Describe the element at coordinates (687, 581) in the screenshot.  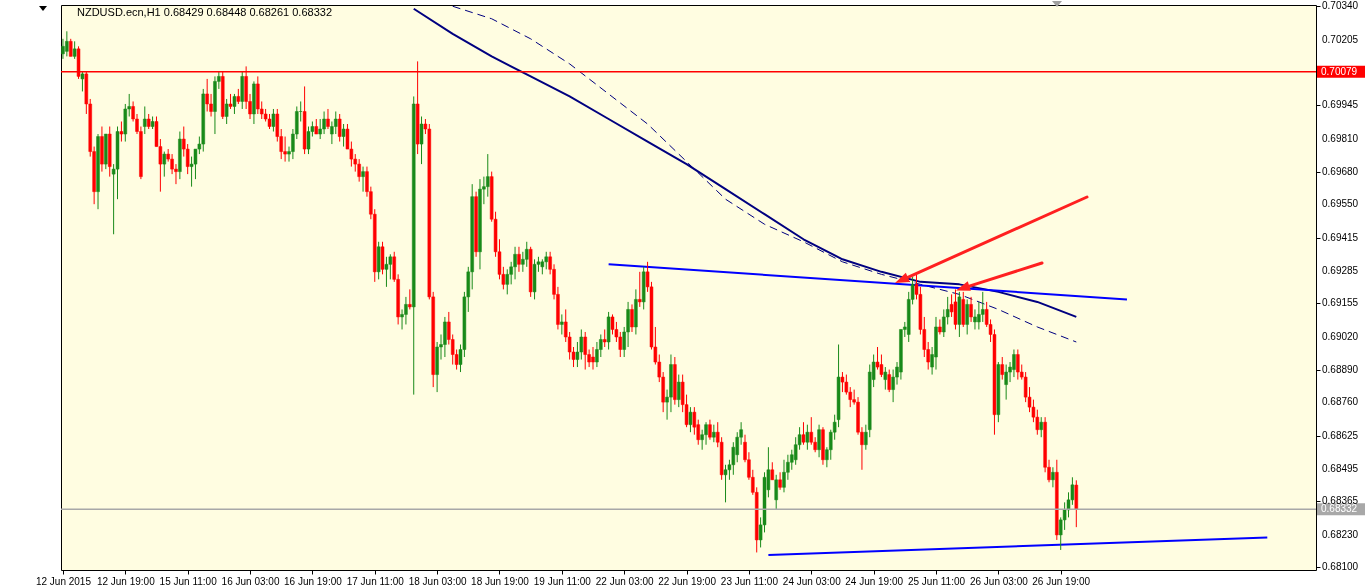
I see `x-tick-label: 22 Jun 19:00` at that location.